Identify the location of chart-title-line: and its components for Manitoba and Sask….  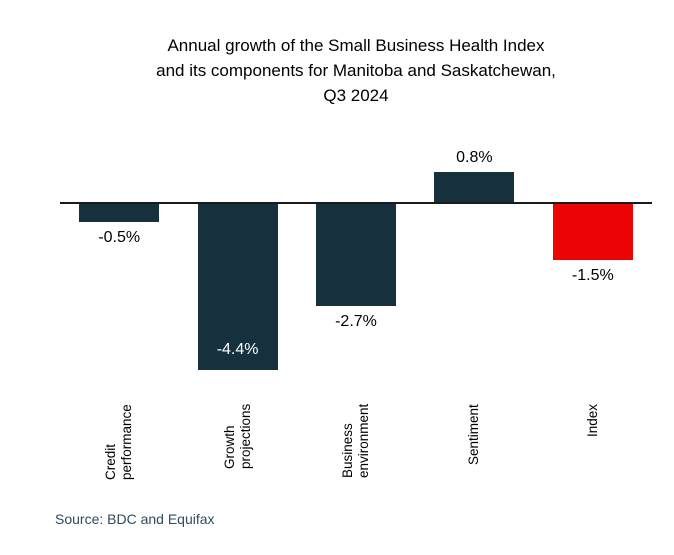
(356, 70).